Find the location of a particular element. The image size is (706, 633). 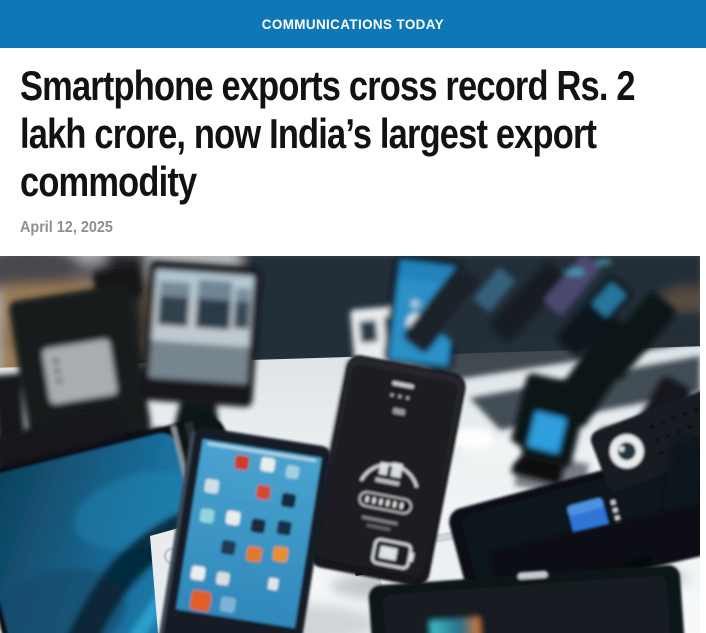

headline-line-3: commodity is located at coordinates (108, 181).